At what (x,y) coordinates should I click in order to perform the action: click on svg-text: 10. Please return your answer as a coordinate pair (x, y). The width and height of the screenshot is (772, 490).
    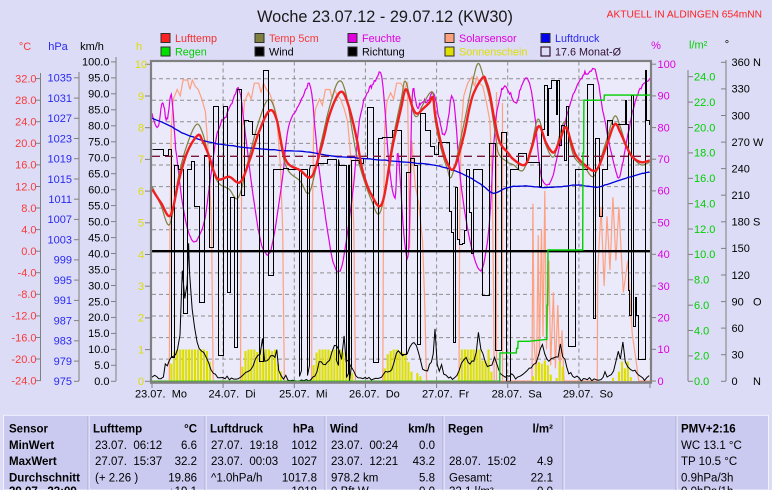
    Looking at the image, I should click on (141, 65).